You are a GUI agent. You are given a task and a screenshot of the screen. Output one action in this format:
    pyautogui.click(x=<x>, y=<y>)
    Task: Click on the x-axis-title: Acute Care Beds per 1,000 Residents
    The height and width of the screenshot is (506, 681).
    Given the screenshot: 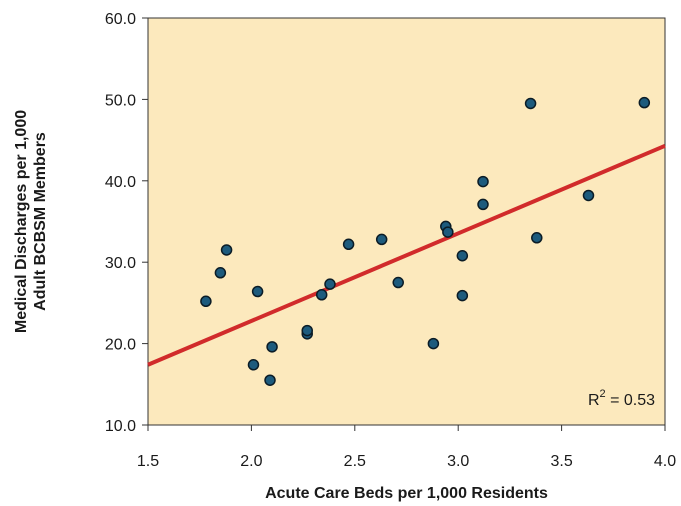 What is the action you would take?
    pyautogui.click(x=406, y=493)
    